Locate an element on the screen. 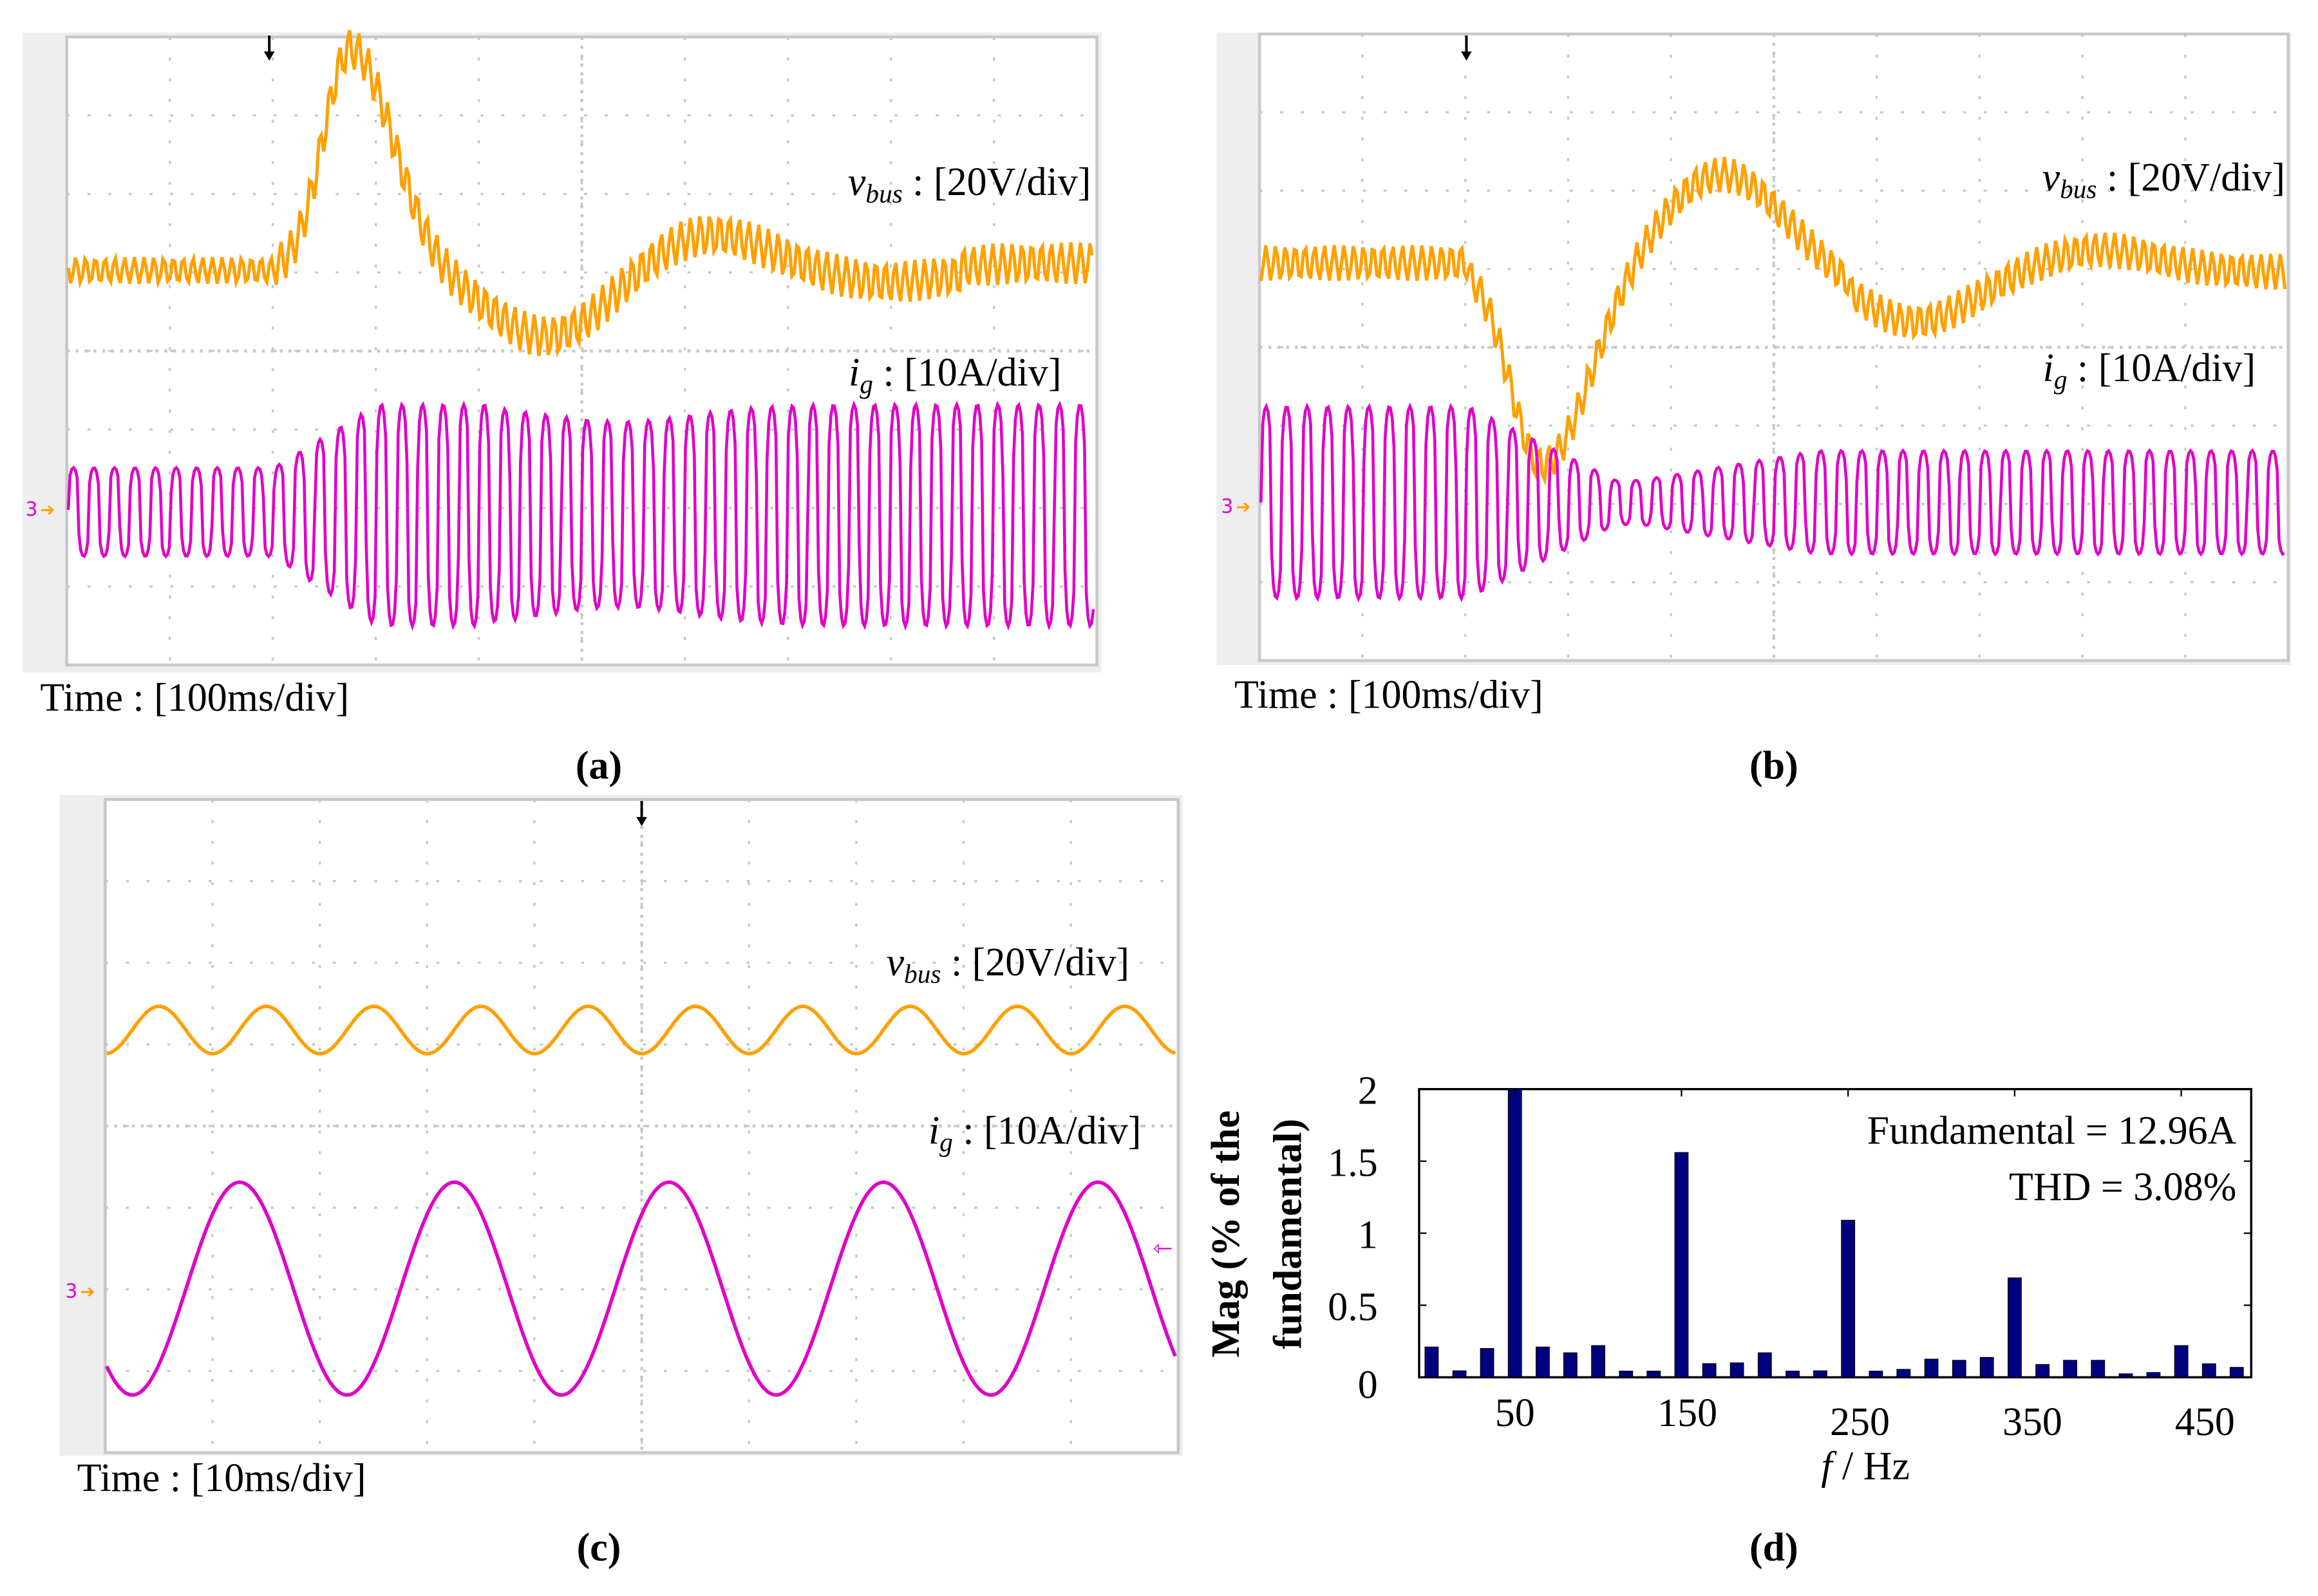  x-tick-label: 250 is located at coordinates (1860, 1422).